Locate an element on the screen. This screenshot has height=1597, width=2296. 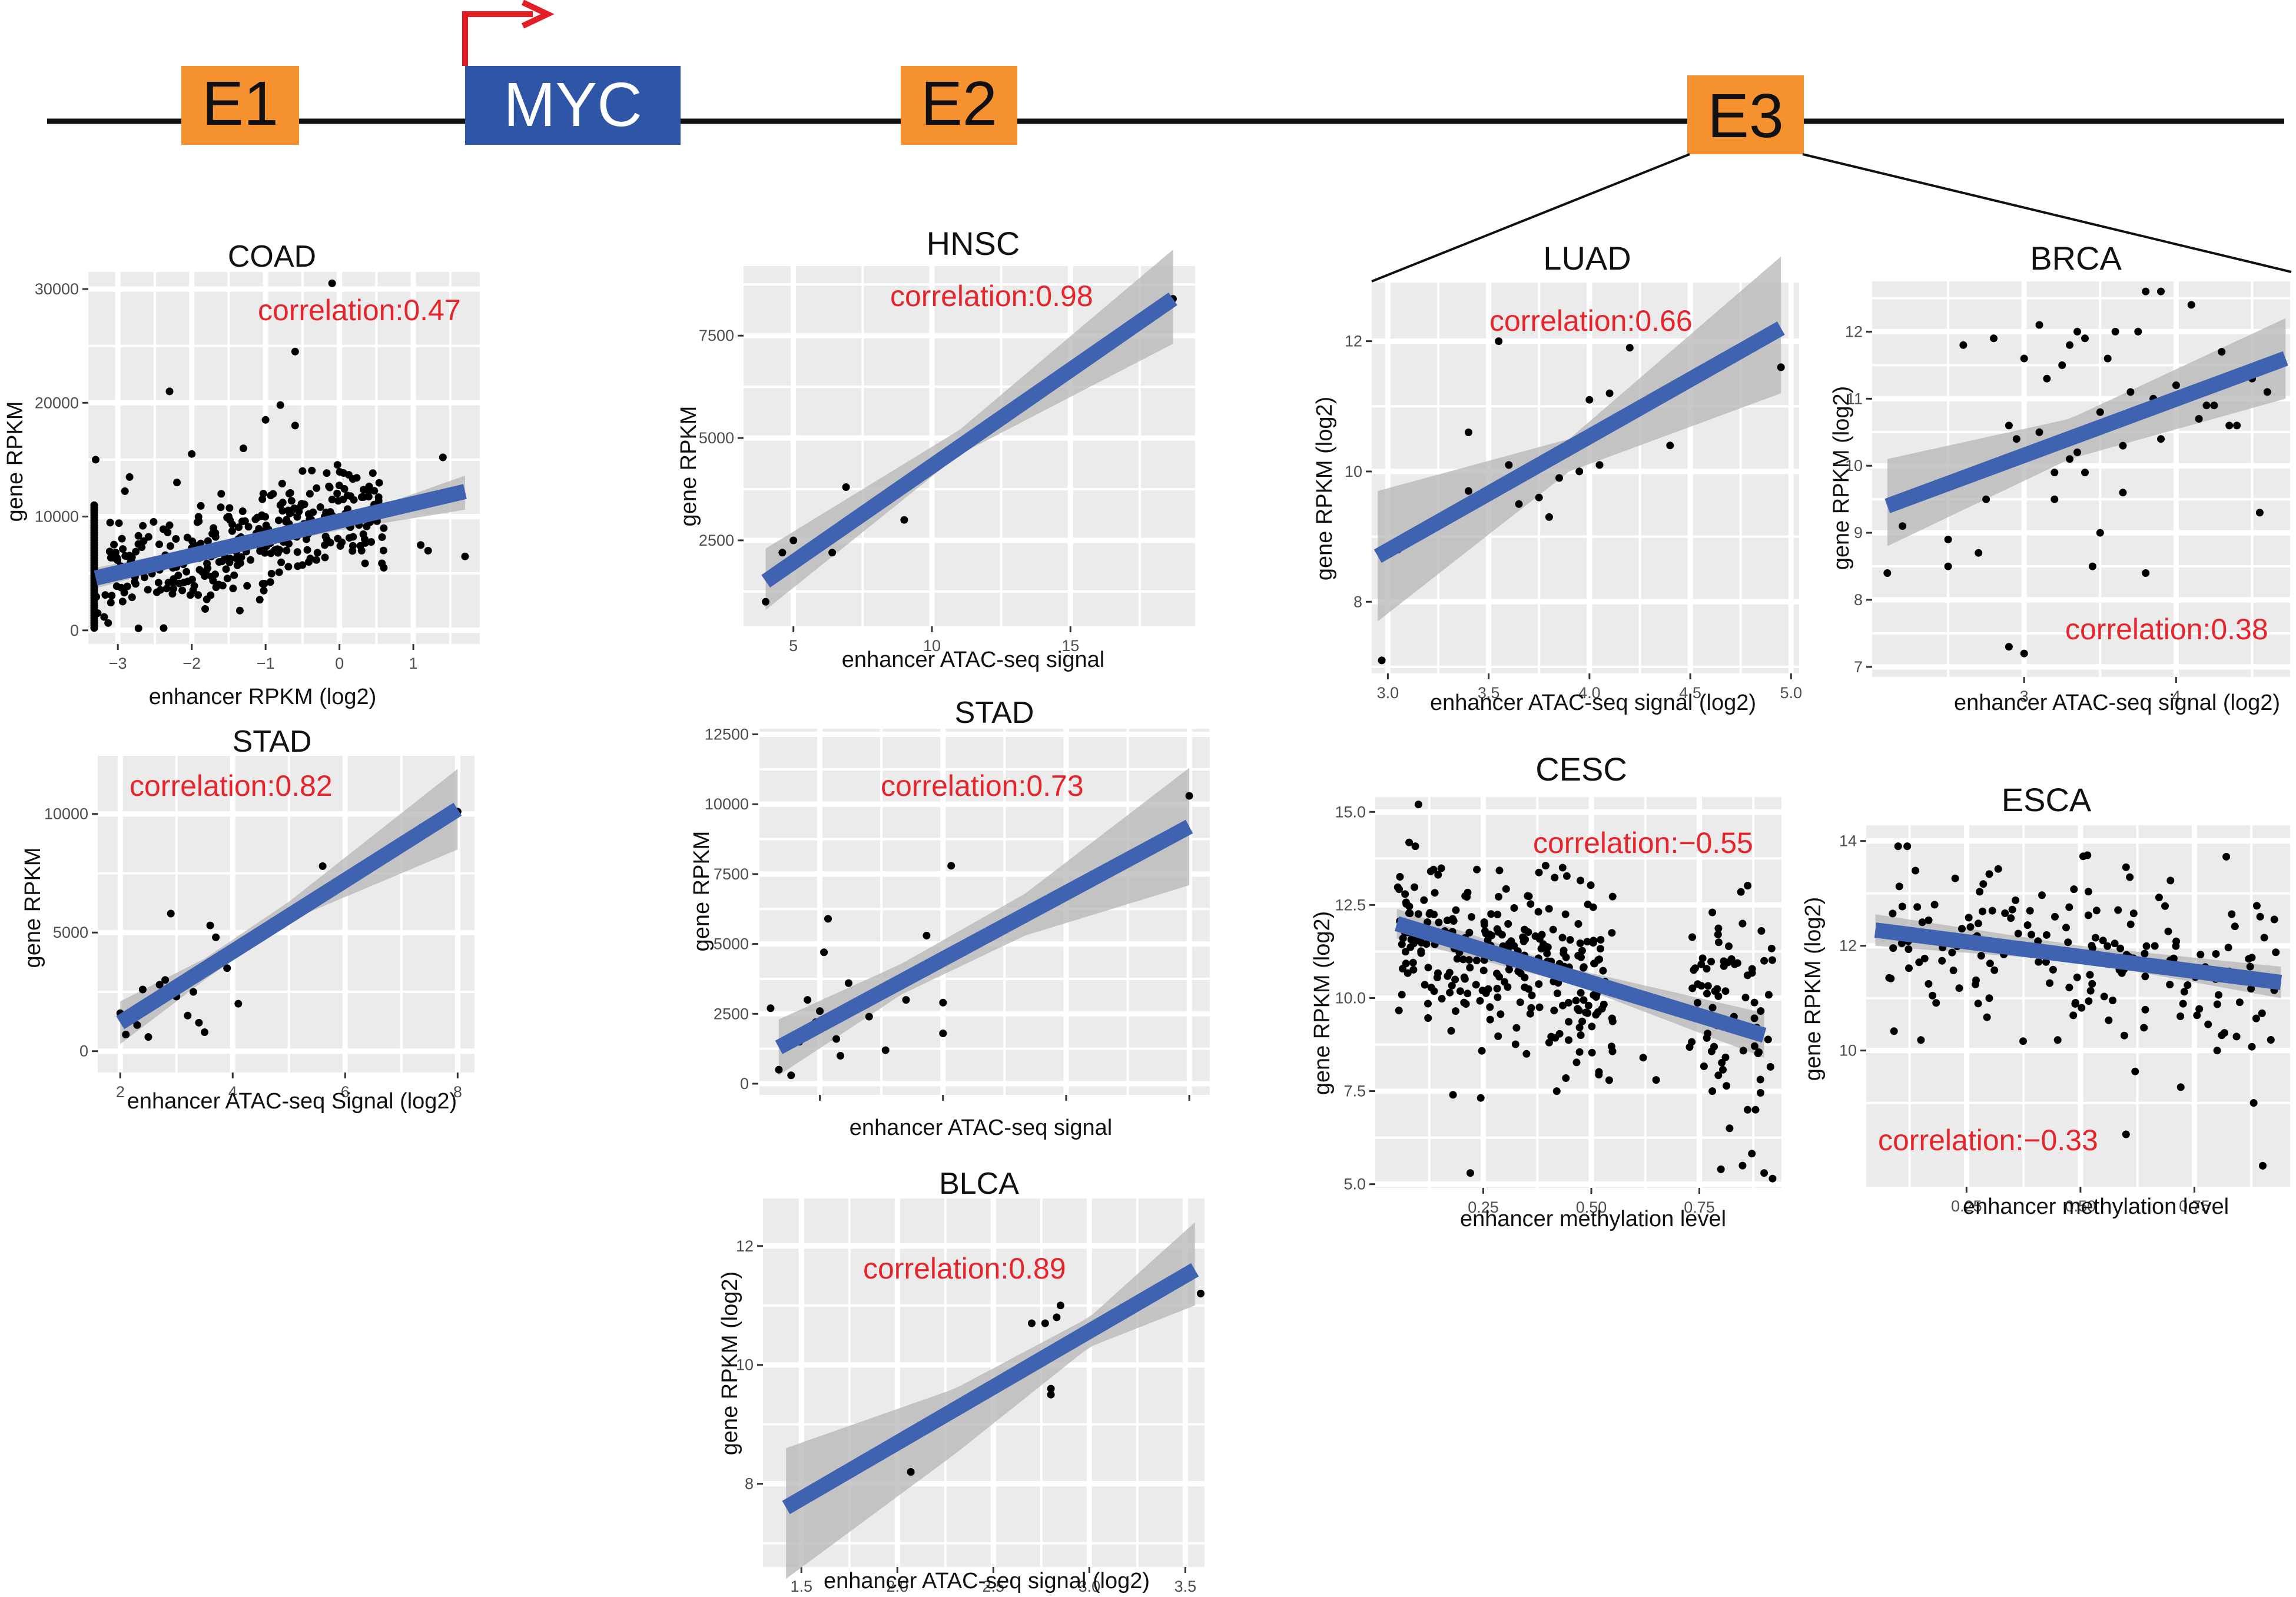
panel-title: ESCA is located at coordinates (2047, 799).